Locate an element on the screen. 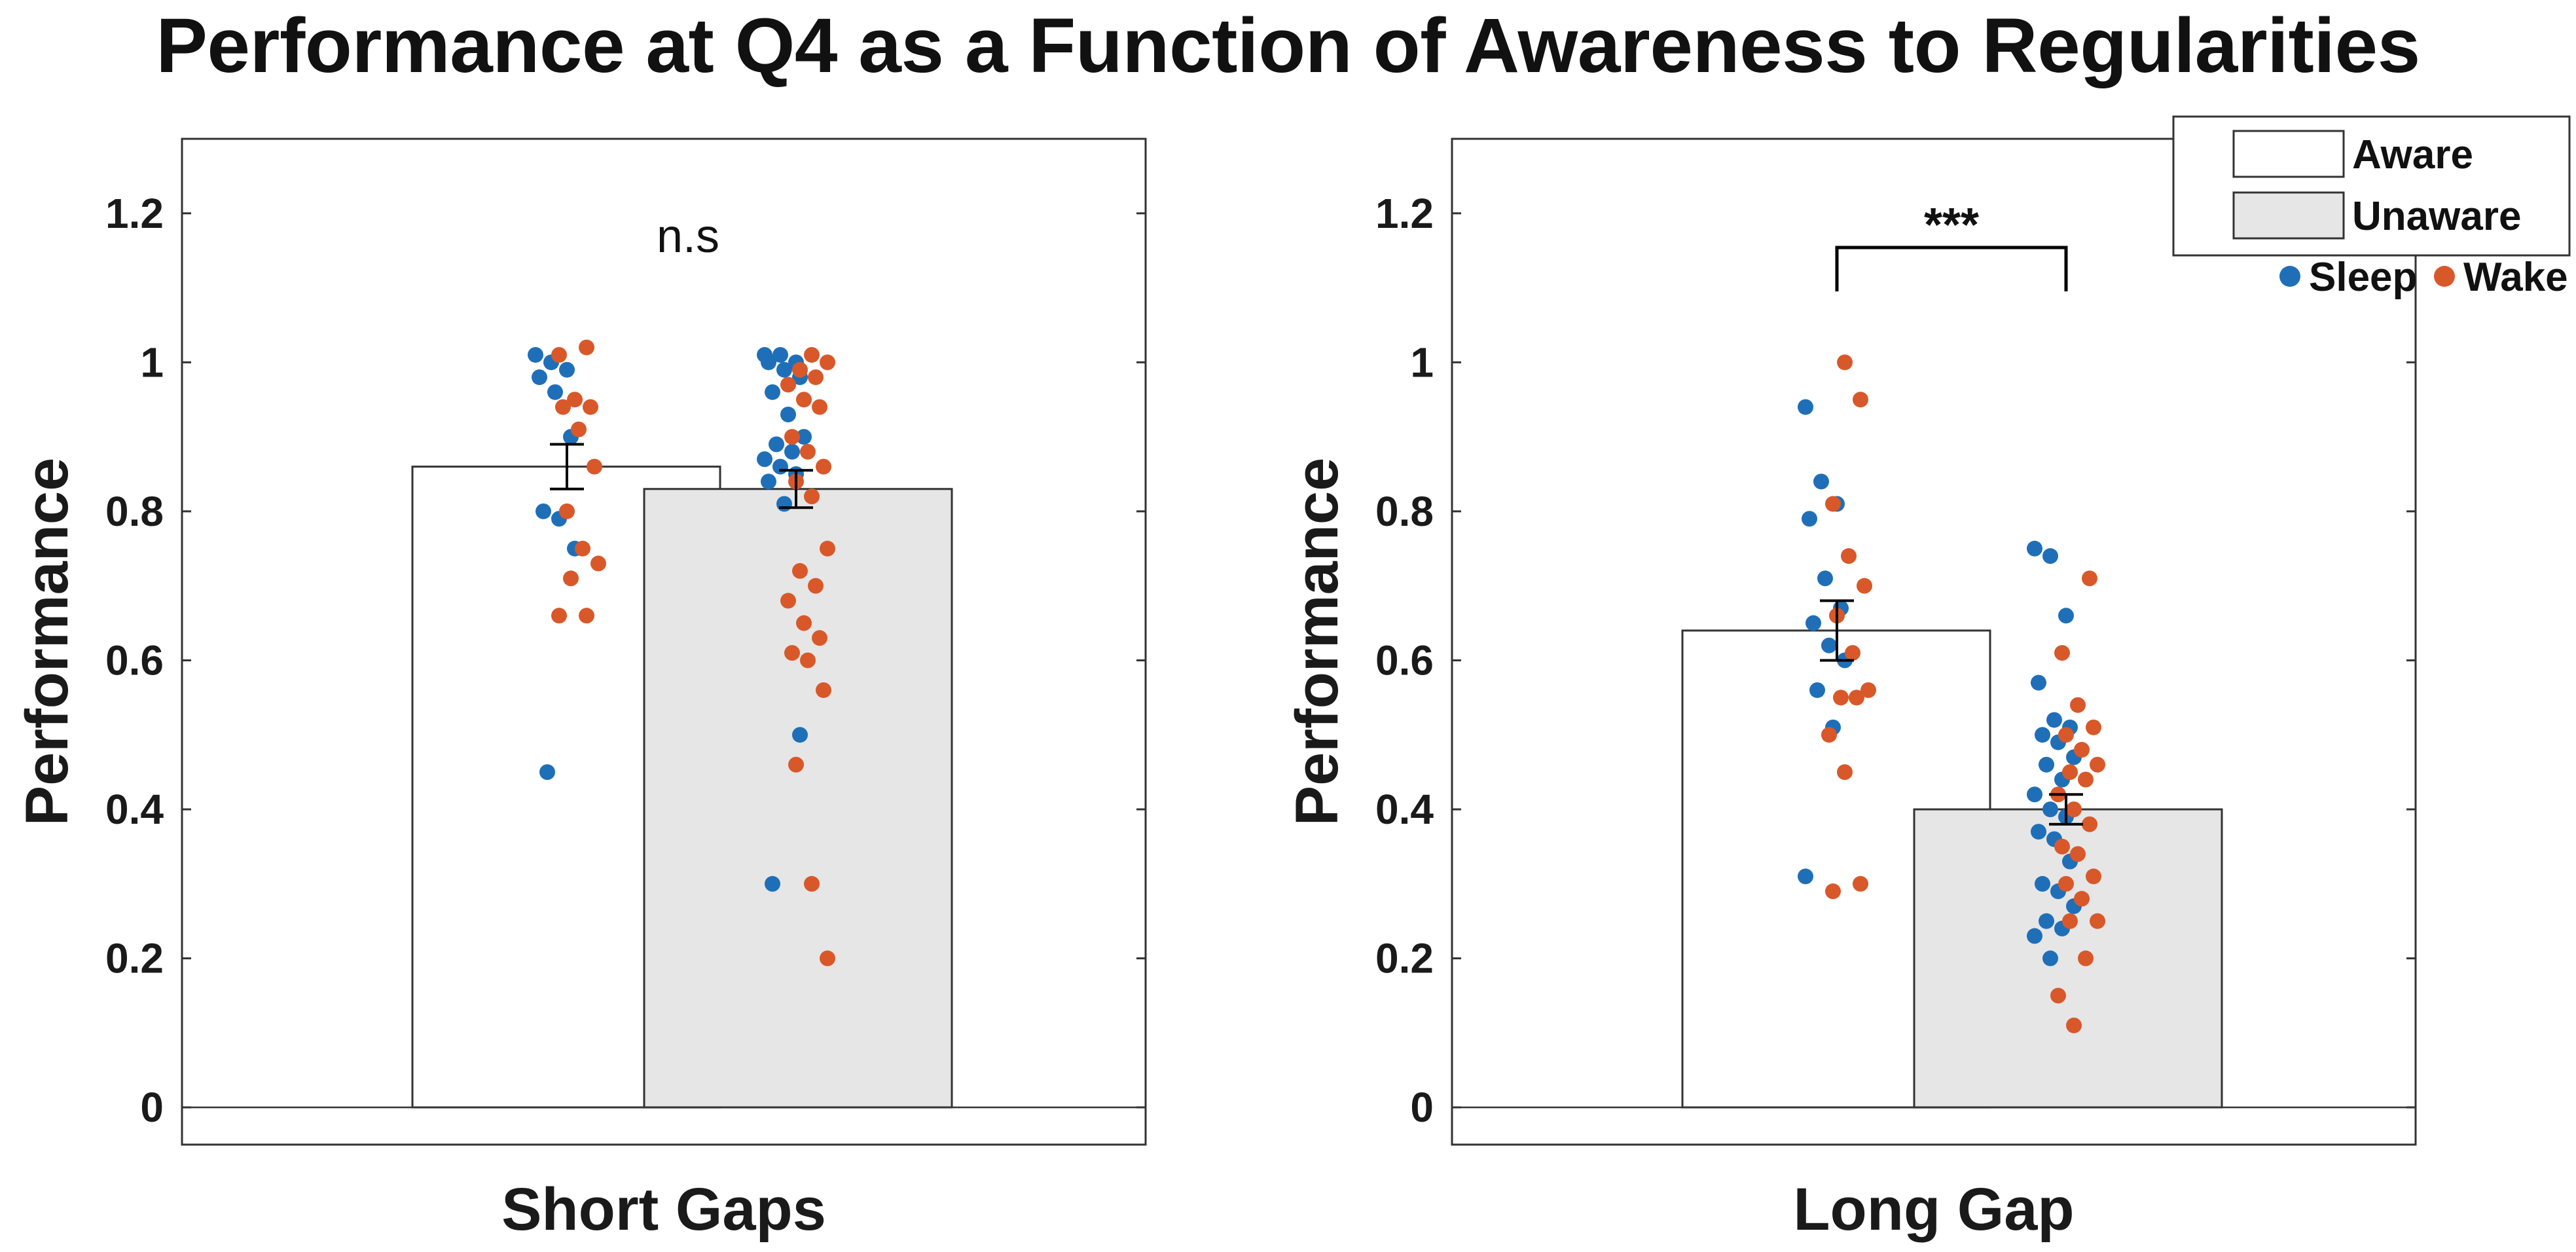 The image size is (2576, 1252). y-tick-label: 0 is located at coordinates (1422, 1108).